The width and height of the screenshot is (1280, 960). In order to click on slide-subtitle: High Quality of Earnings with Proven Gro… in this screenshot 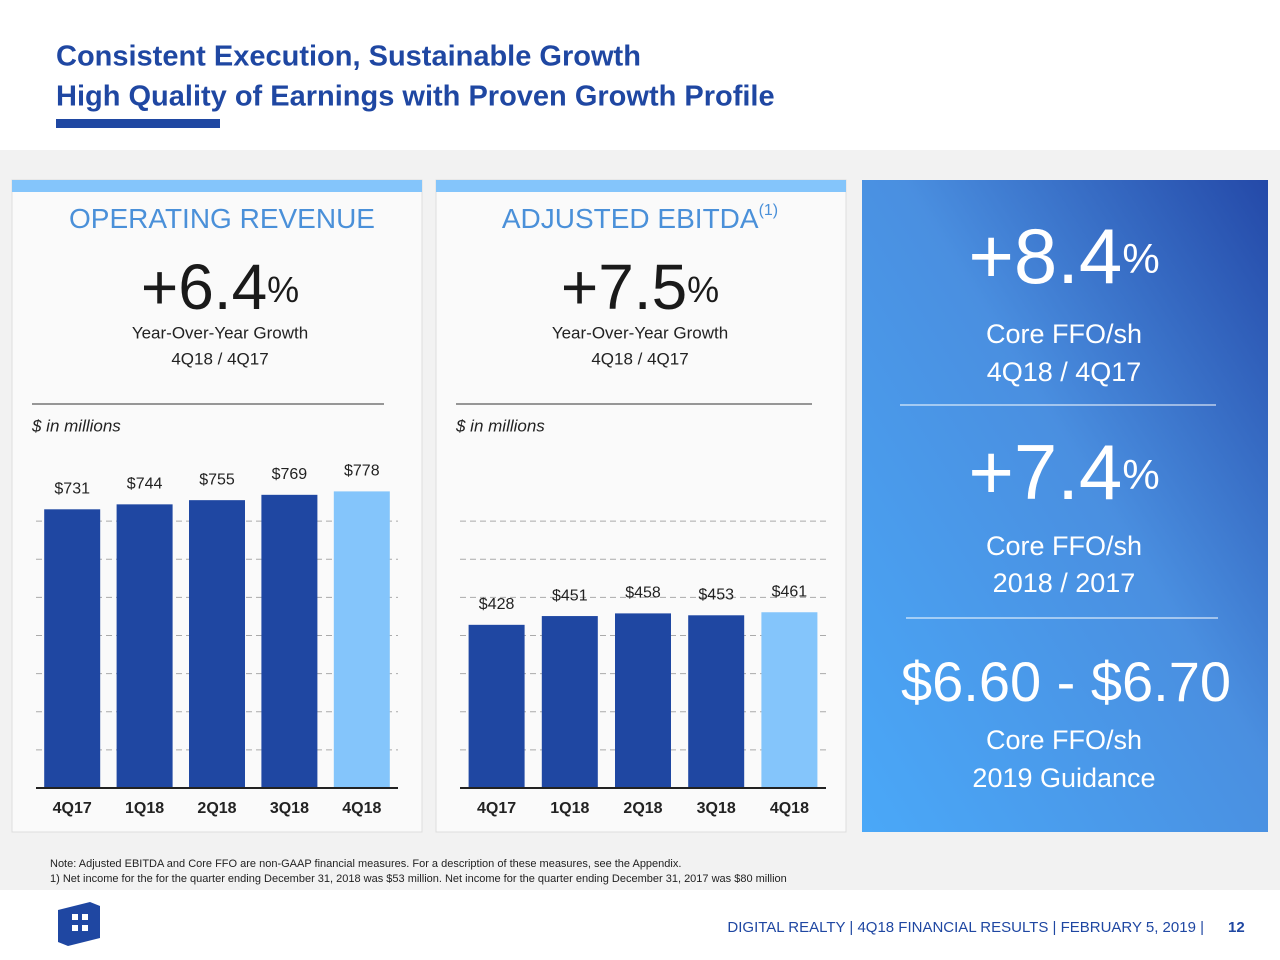, I will do `click(415, 97)`.